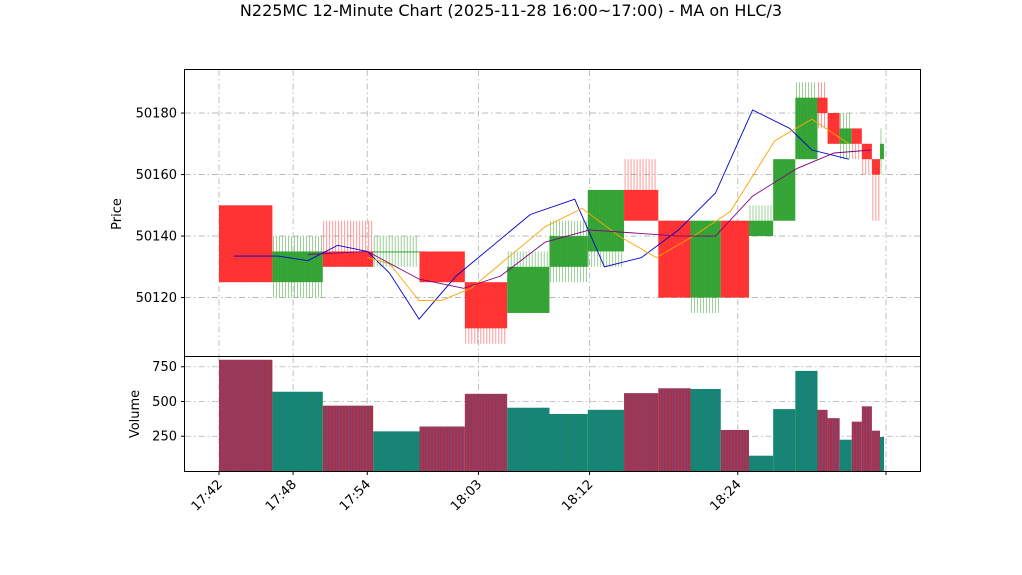 The image size is (1022, 575). Describe the element at coordinates (164, 367) in the screenshot. I see `volume-tick-label-2: 750` at that location.